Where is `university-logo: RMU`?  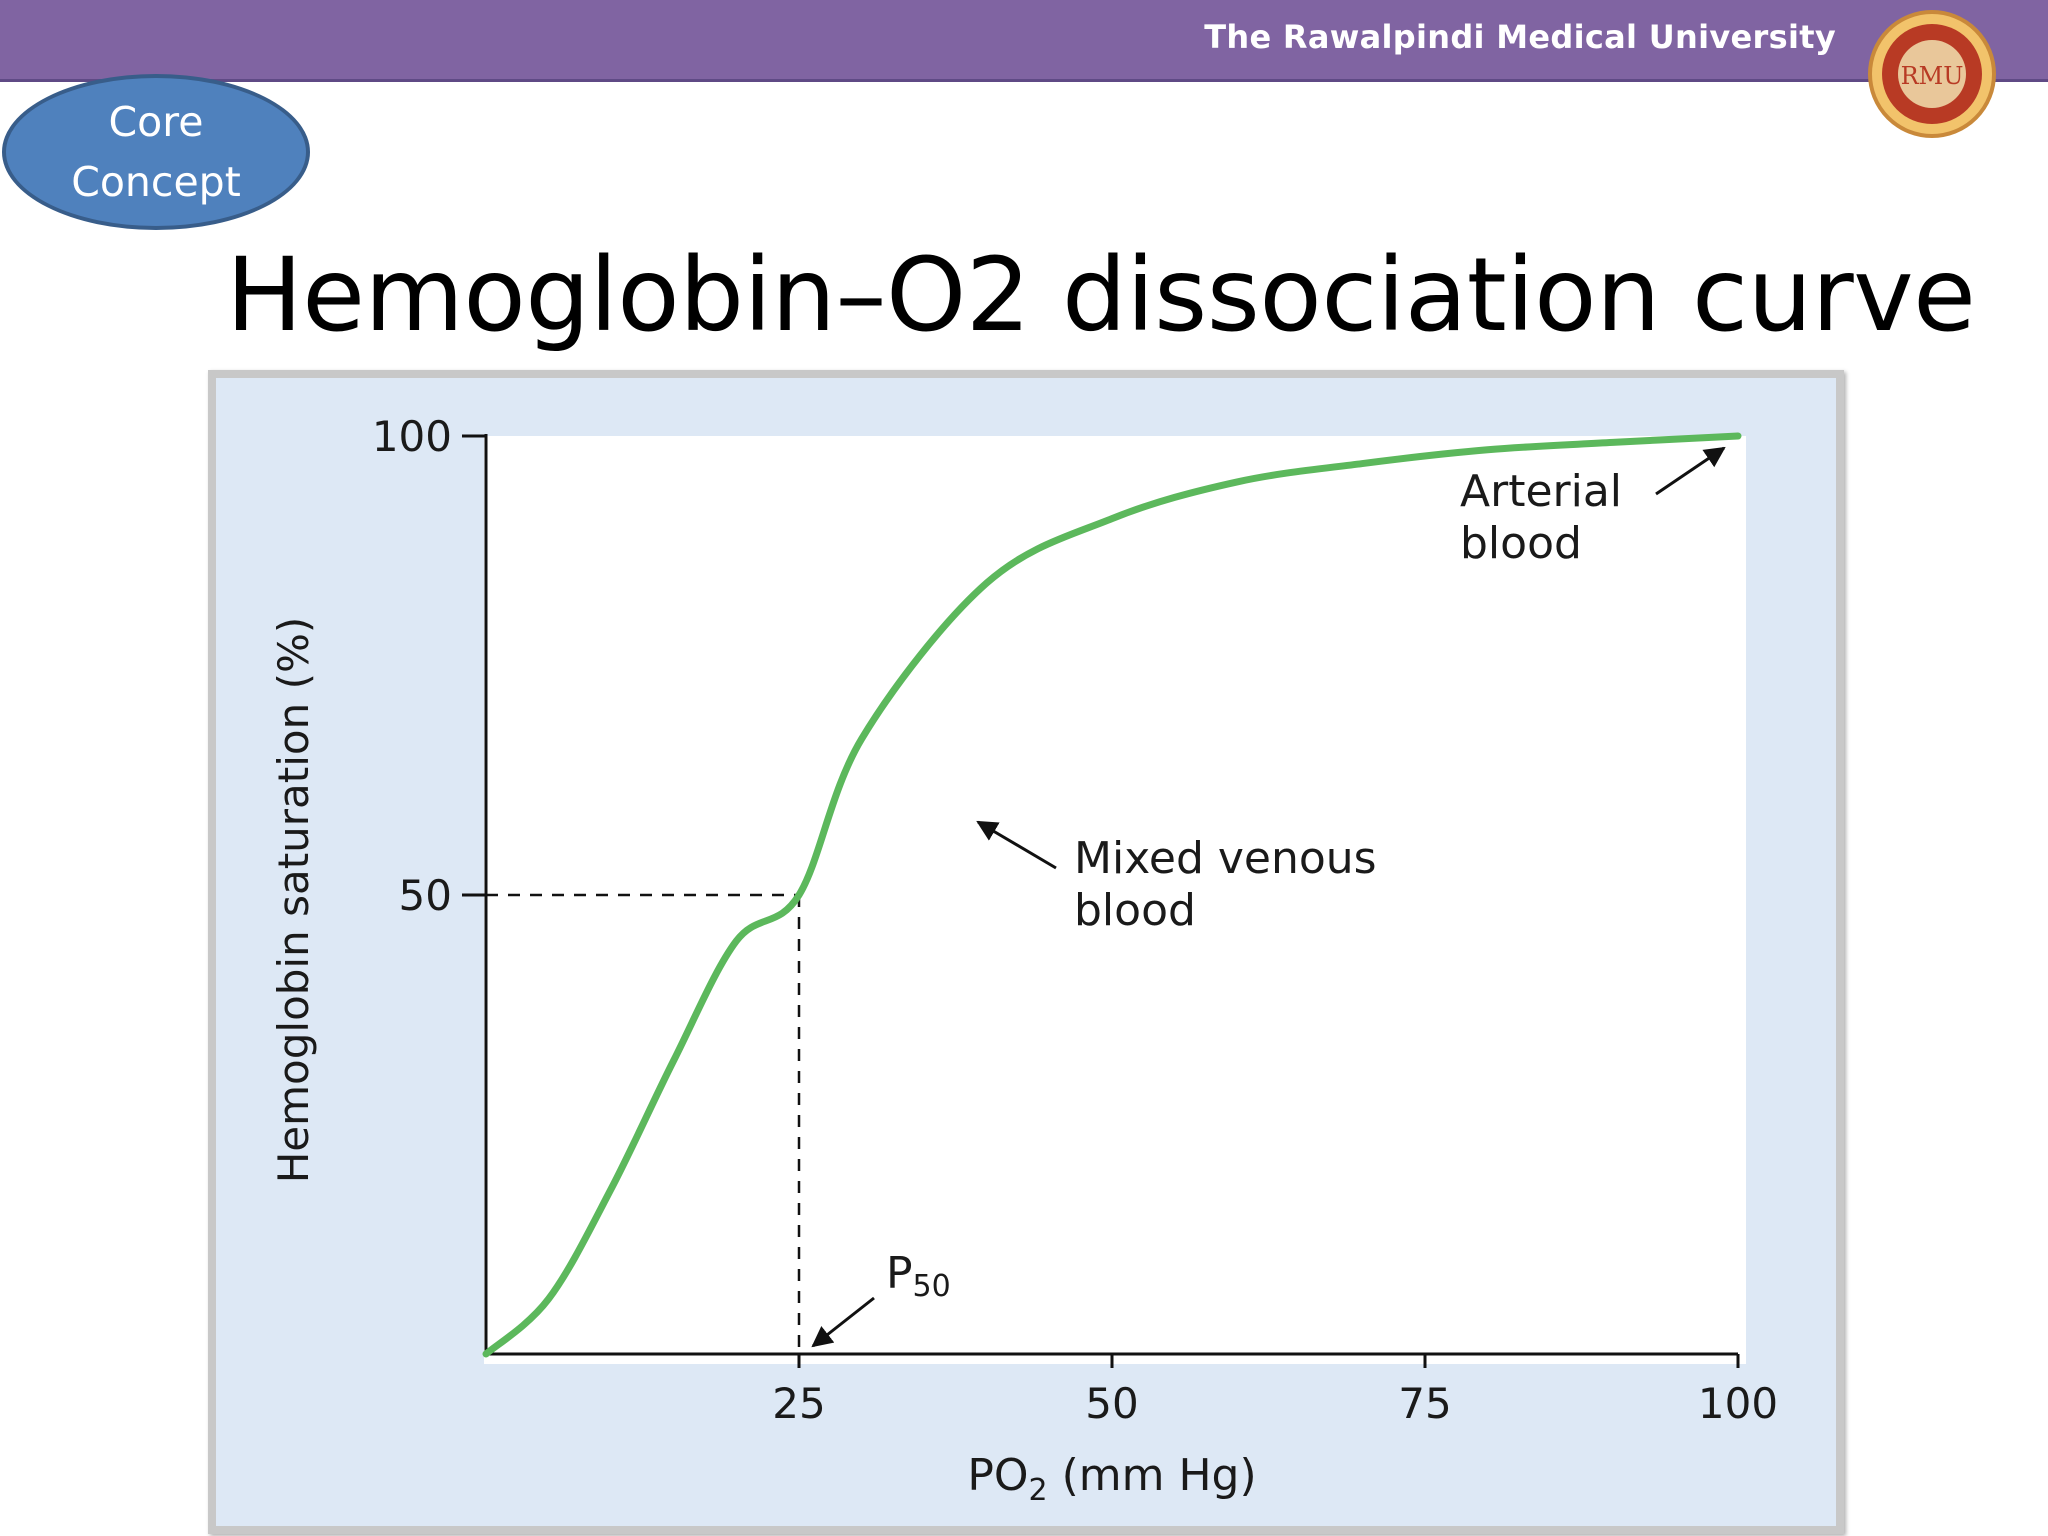 university-logo: RMU is located at coordinates (1932, 74).